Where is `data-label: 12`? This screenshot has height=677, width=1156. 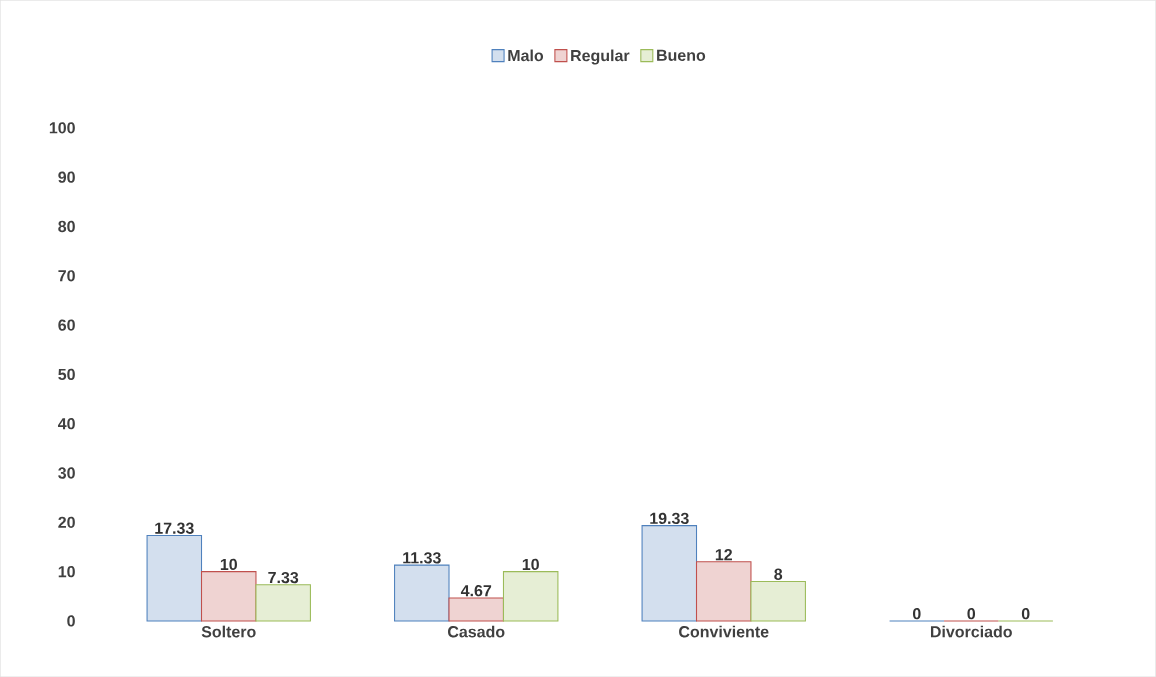
data-label: 12 is located at coordinates (723, 554).